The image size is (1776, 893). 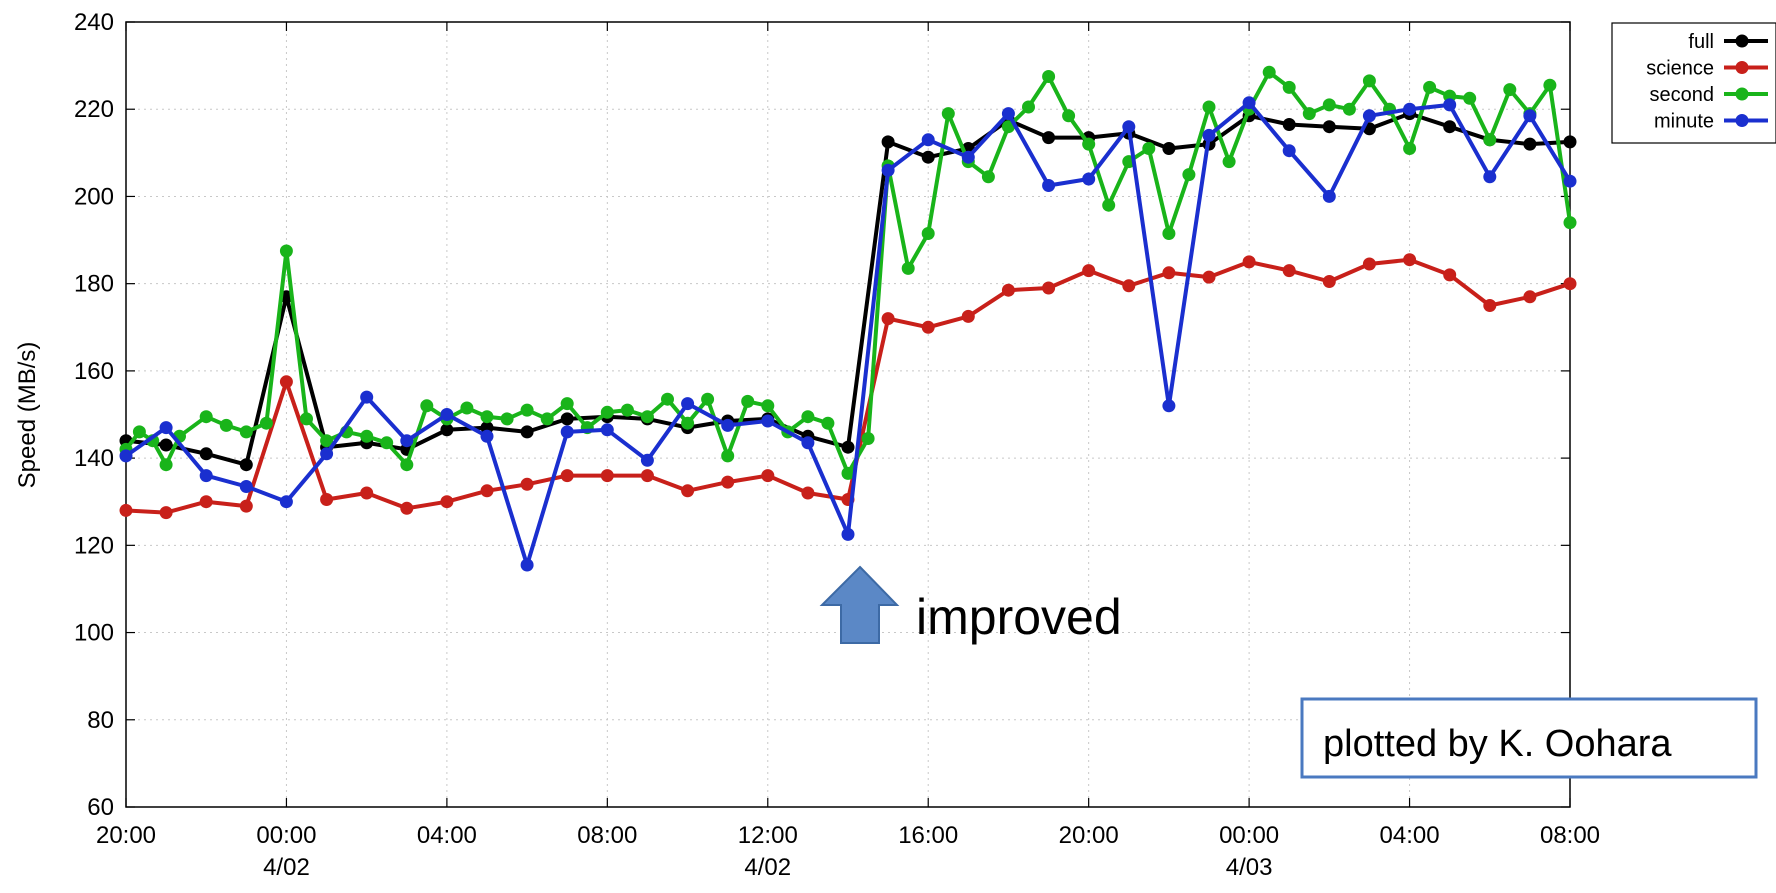 What do you see at coordinates (1249, 867) in the screenshot?
I see `x-tick-date-label: 4/03` at bounding box center [1249, 867].